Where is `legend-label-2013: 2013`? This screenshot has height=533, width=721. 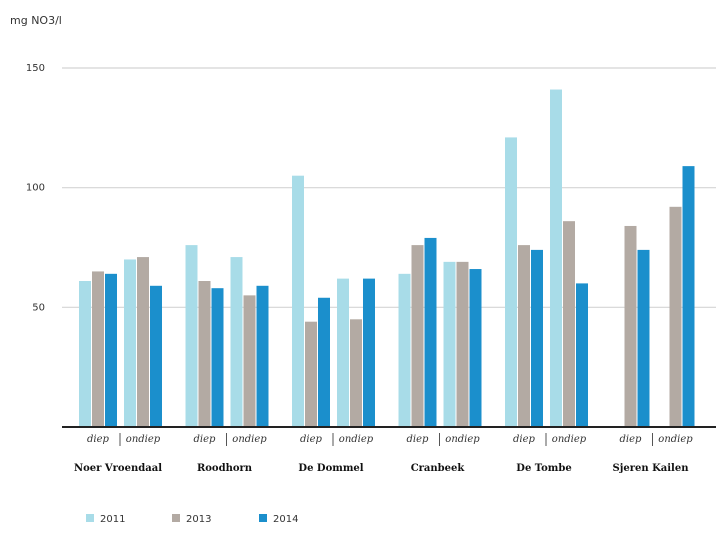
legend-label-2013: 2013 is located at coordinates (198, 519).